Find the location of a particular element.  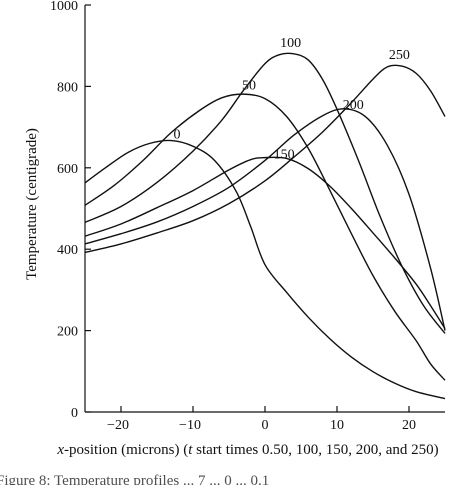

x-axis-title-text: -position (microns) ( is located at coordinates (126, 450).